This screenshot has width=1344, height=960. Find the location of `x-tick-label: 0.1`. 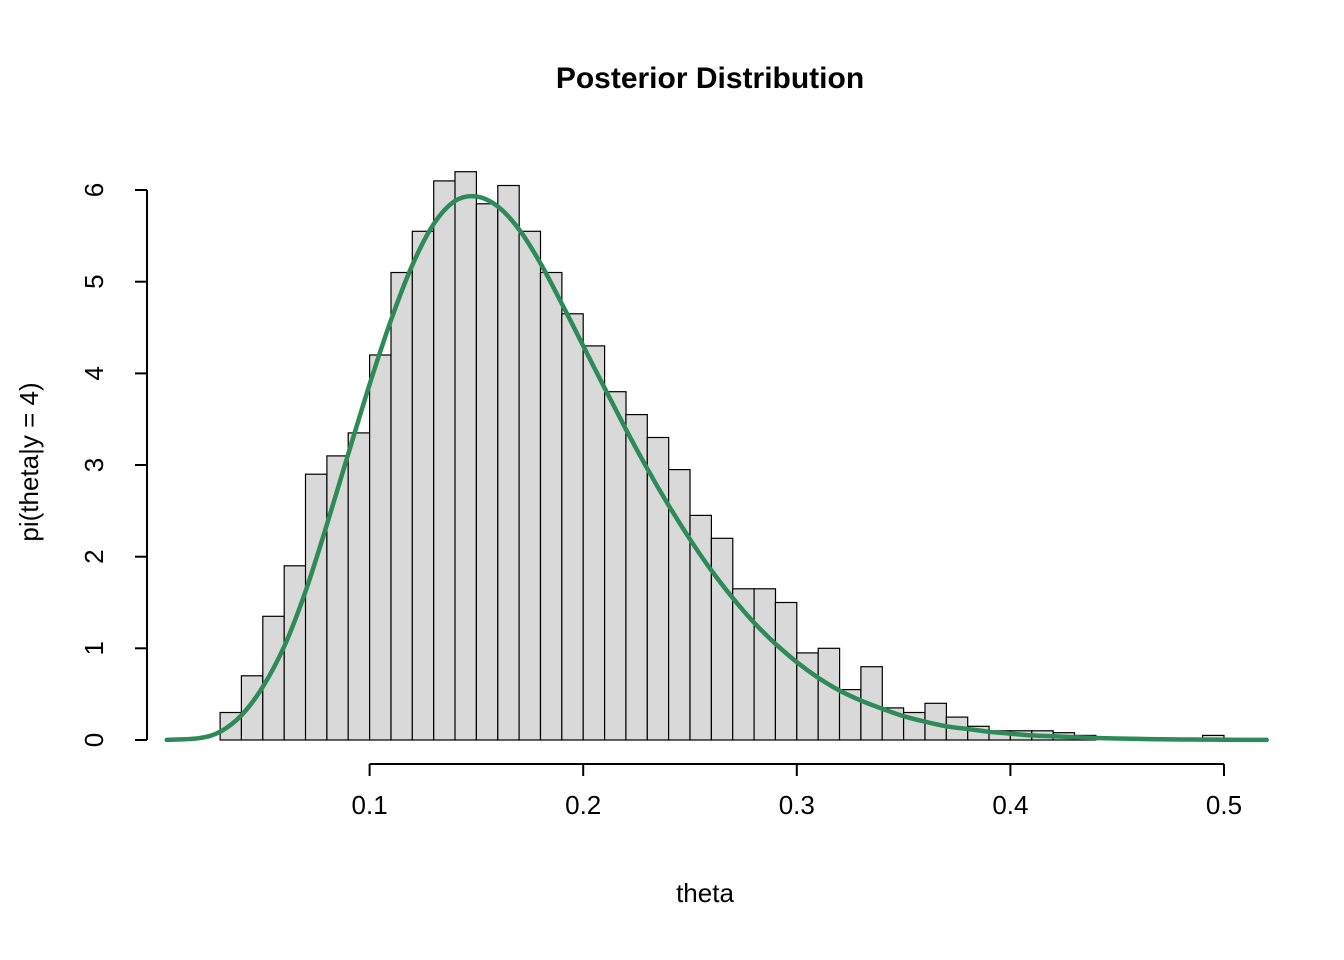

x-tick-label: 0.1 is located at coordinates (370, 805).